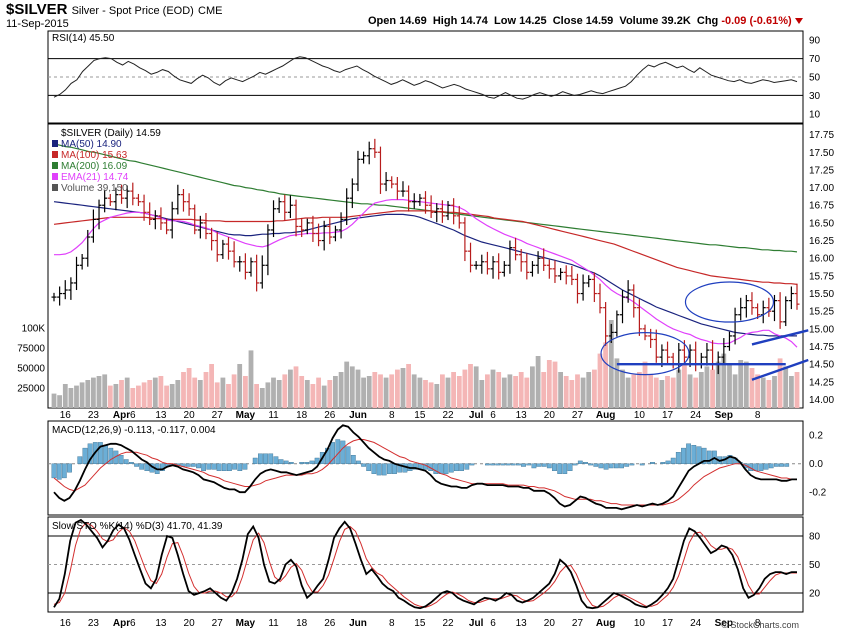 The image size is (850, 633). What do you see at coordinates (505, 21) in the screenshot?
I see `low-label: Low` at bounding box center [505, 21].